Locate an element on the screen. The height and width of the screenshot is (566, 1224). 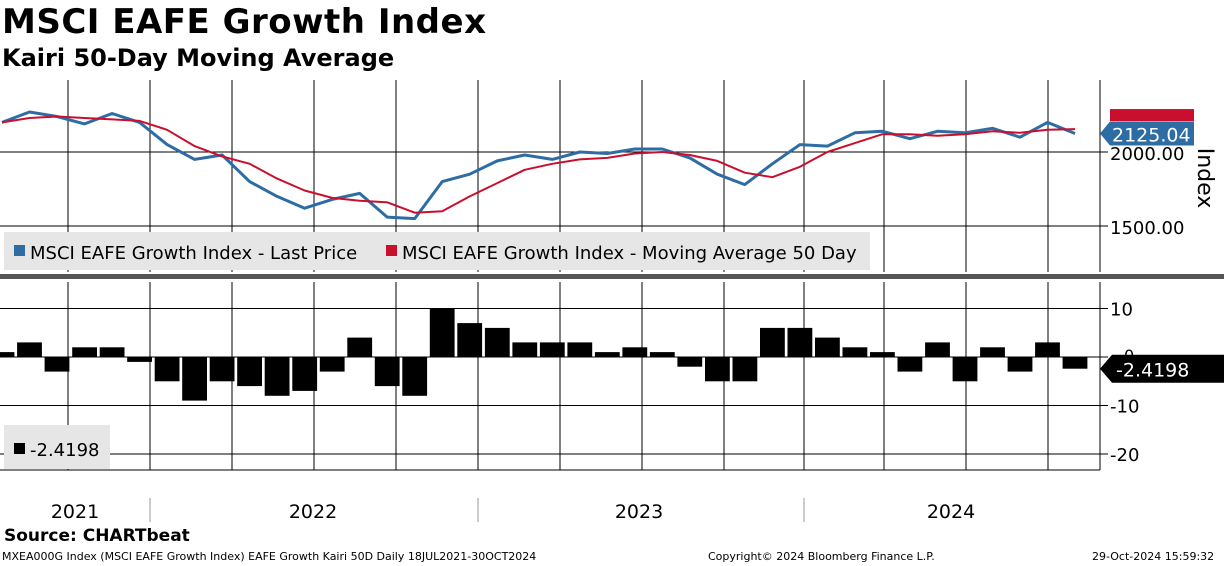
price-ytick-label: 1500.00 is located at coordinates (1147, 228).